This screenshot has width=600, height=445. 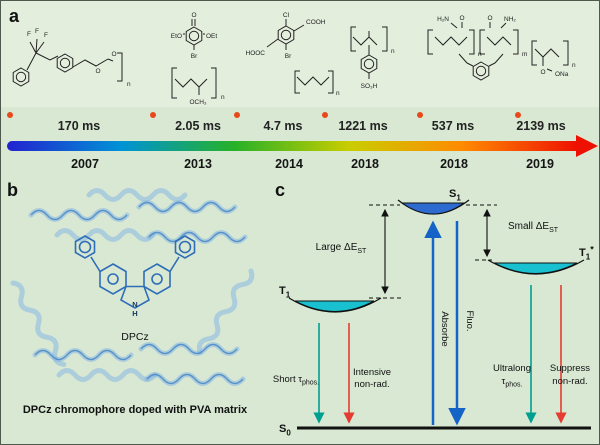 I want to click on panel-b-label: b, so click(x=12, y=190).